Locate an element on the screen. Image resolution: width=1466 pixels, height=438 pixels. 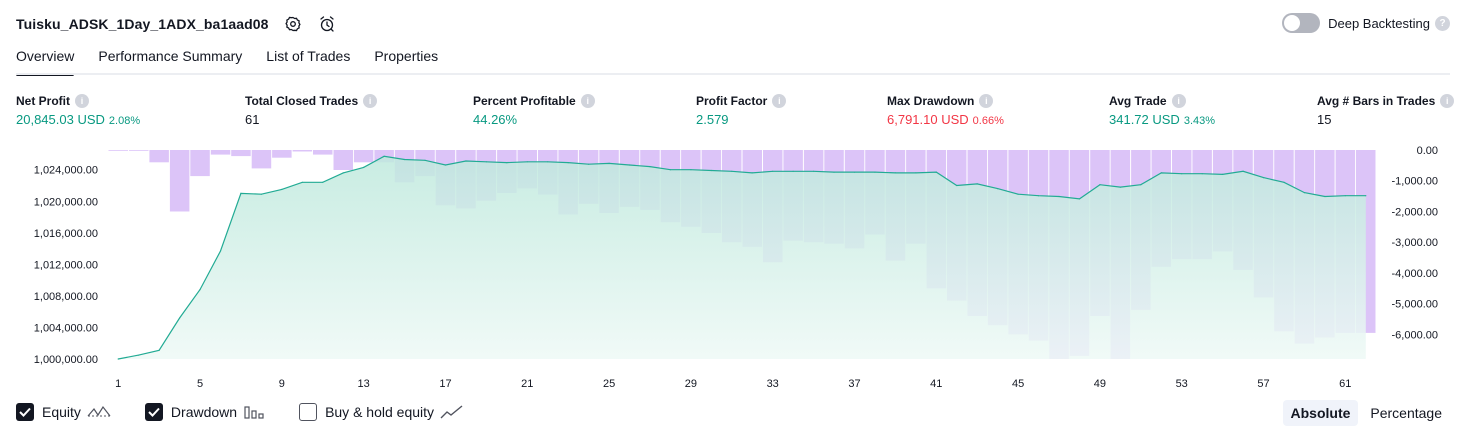
tab-list-of-trades: List of Trades is located at coordinates (308, 56).